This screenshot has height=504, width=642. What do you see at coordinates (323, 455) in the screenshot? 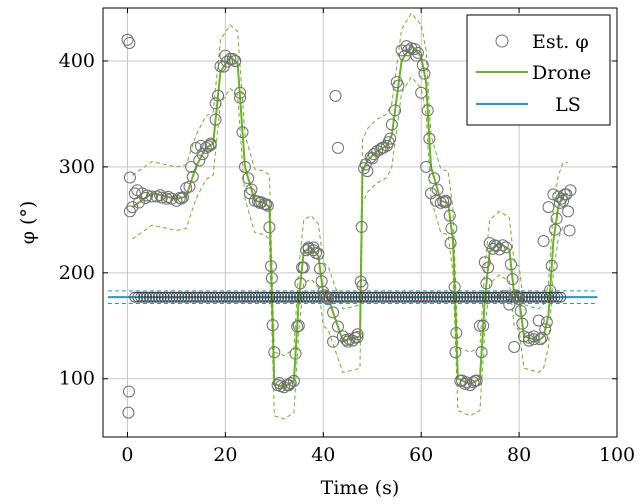
I see `x-tick-label: 40` at bounding box center [323, 455].